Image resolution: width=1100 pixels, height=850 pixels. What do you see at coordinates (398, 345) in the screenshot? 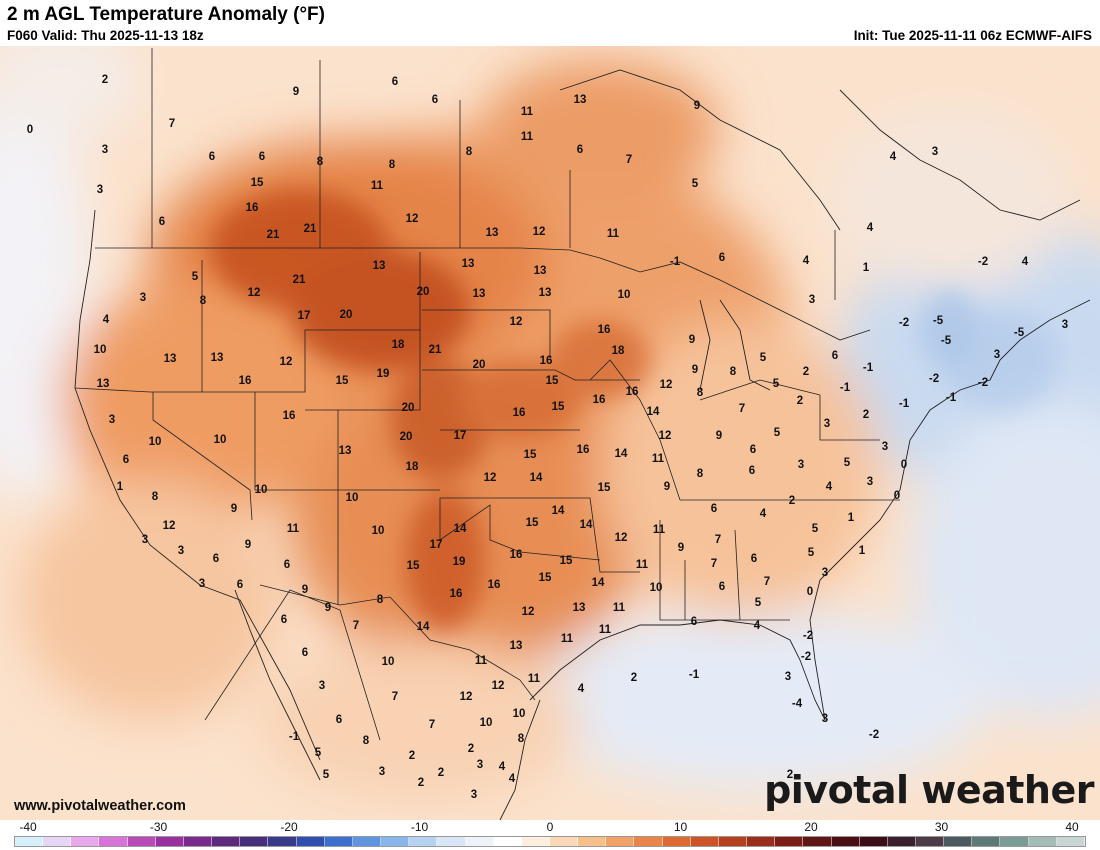
I see `station-value: 18` at bounding box center [398, 345].